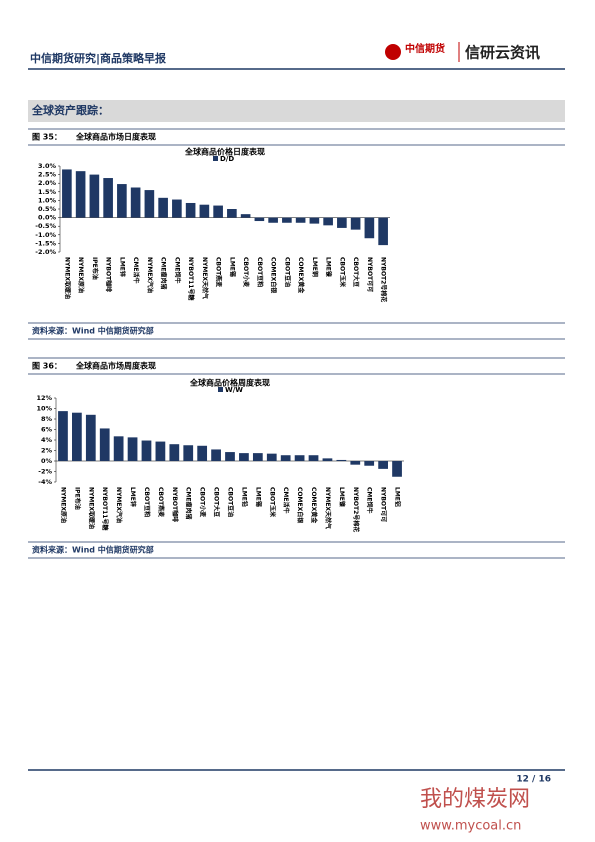 The width and height of the screenshot is (595, 842). I want to click on brand: 信研云资讯, so click(502, 53).